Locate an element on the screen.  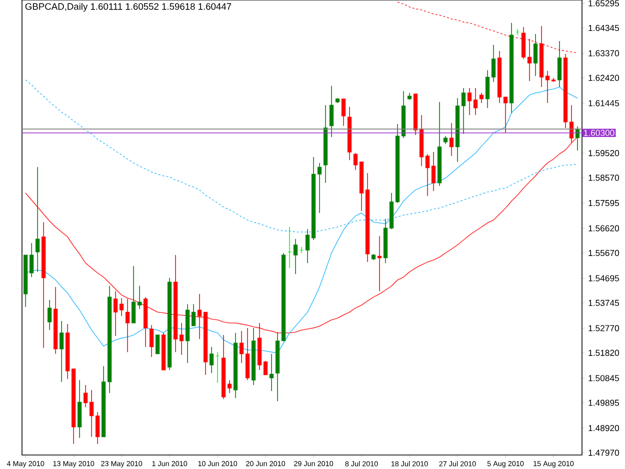
y-tick-label: 1.62420 is located at coordinates (604, 77).